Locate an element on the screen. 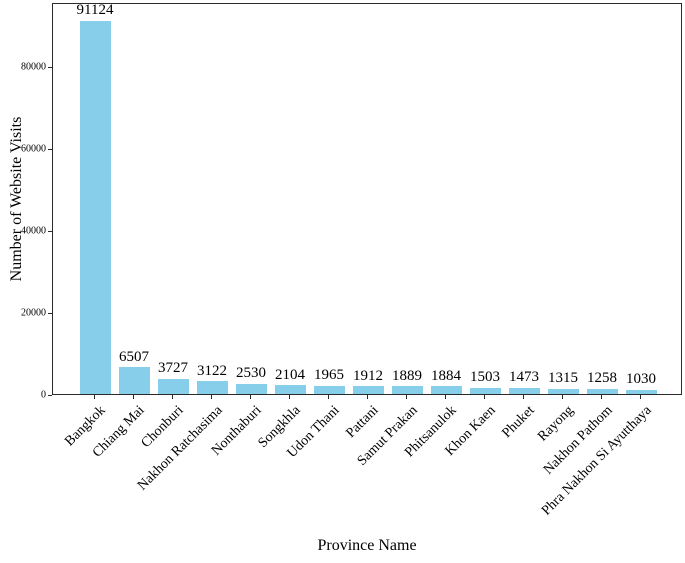 This screenshot has height=563, width=685. y-tick-label: 80000 is located at coordinates (33, 67).